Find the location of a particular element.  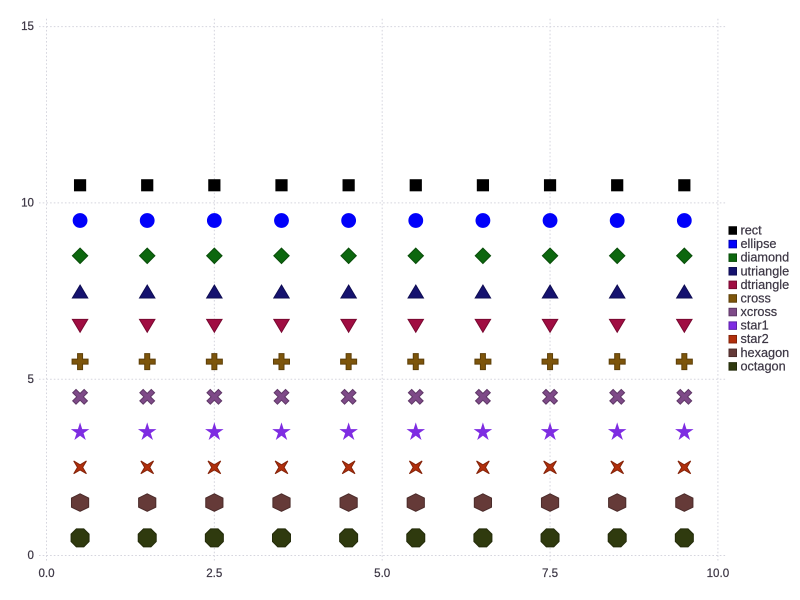

svg-text: 10.0 is located at coordinates (718, 573).